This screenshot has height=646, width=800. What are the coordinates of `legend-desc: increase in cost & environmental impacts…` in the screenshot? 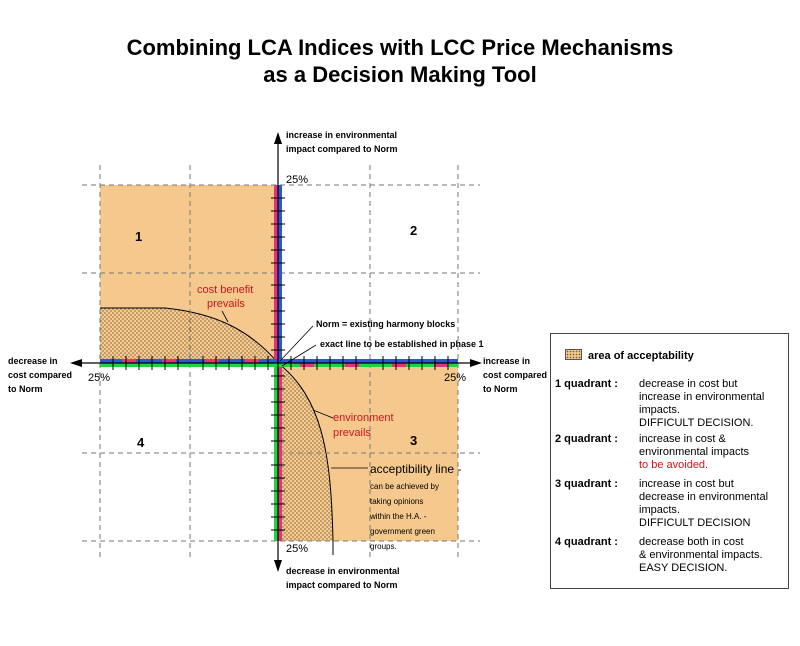 It's located at (711, 452).